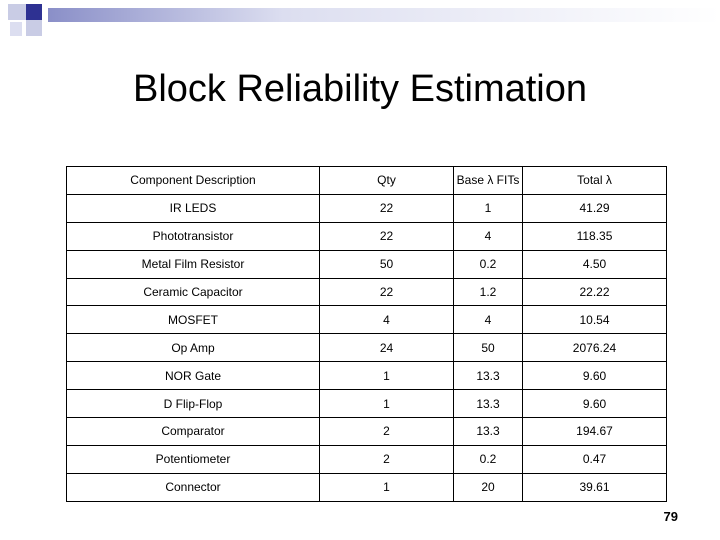 This screenshot has width=720, height=540. I want to click on table-row: Ceramic Capacitor 22 1.2 22.22, so click(366, 292).